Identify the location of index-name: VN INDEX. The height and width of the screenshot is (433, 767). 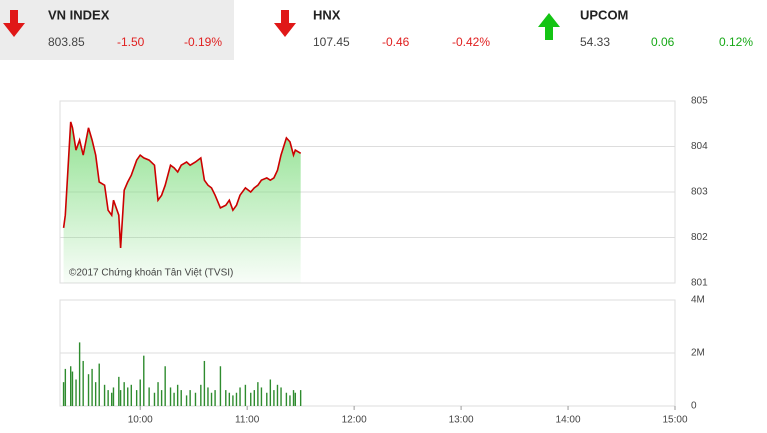
(79, 14).